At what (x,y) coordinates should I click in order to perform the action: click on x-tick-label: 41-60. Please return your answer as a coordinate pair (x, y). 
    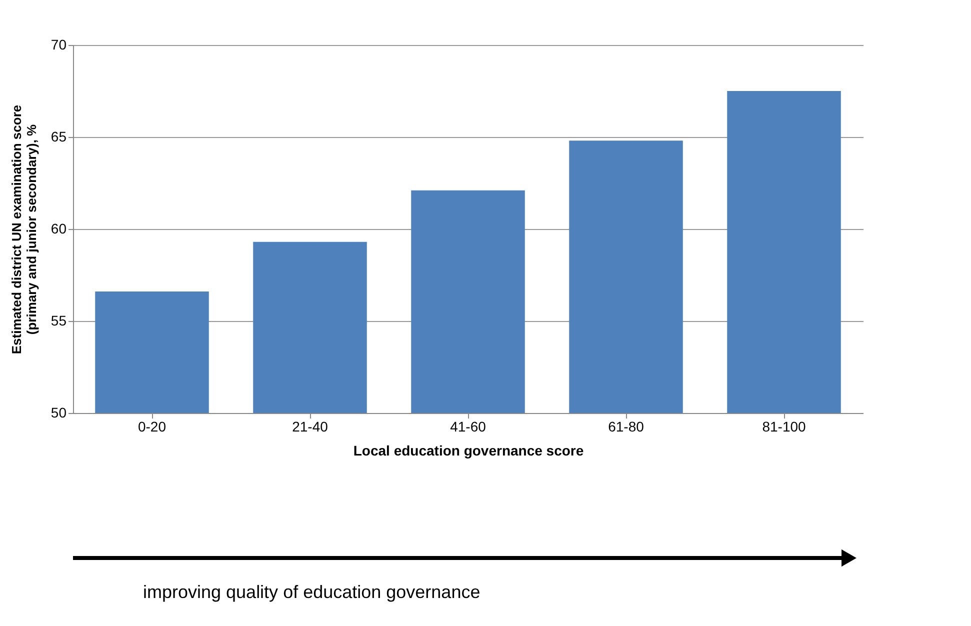
    Looking at the image, I should click on (468, 426).